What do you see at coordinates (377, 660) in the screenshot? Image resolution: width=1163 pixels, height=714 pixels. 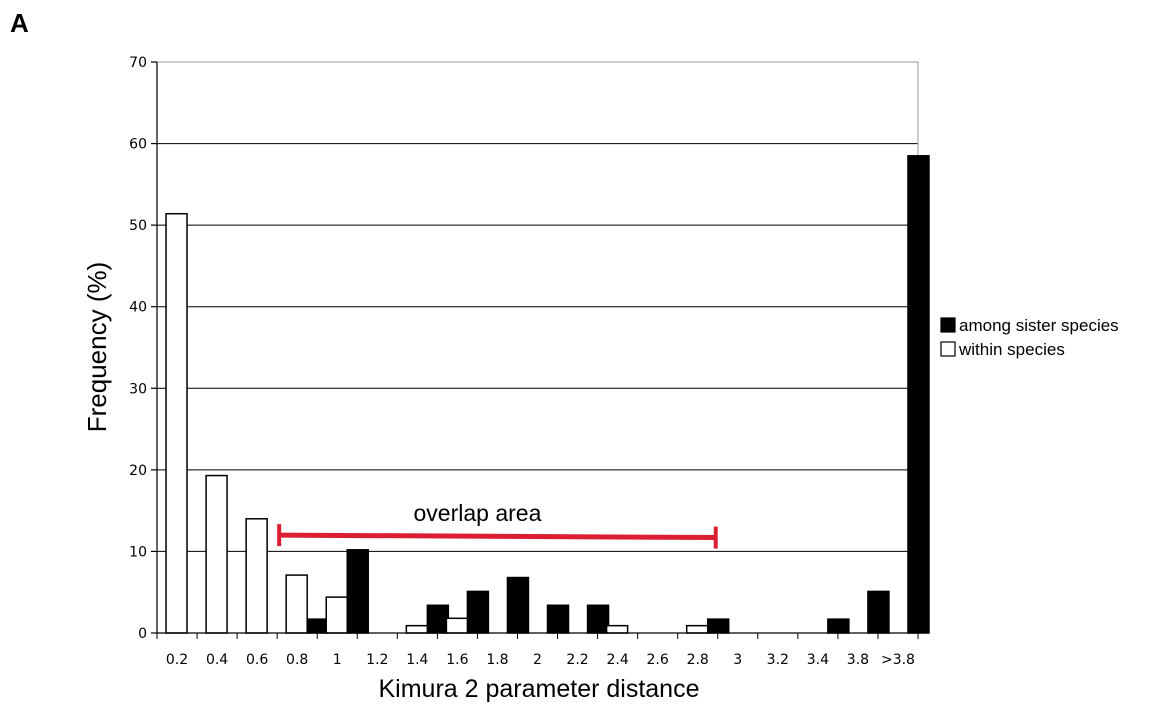 I see `x-tick-label: 1.2` at bounding box center [377, 660].